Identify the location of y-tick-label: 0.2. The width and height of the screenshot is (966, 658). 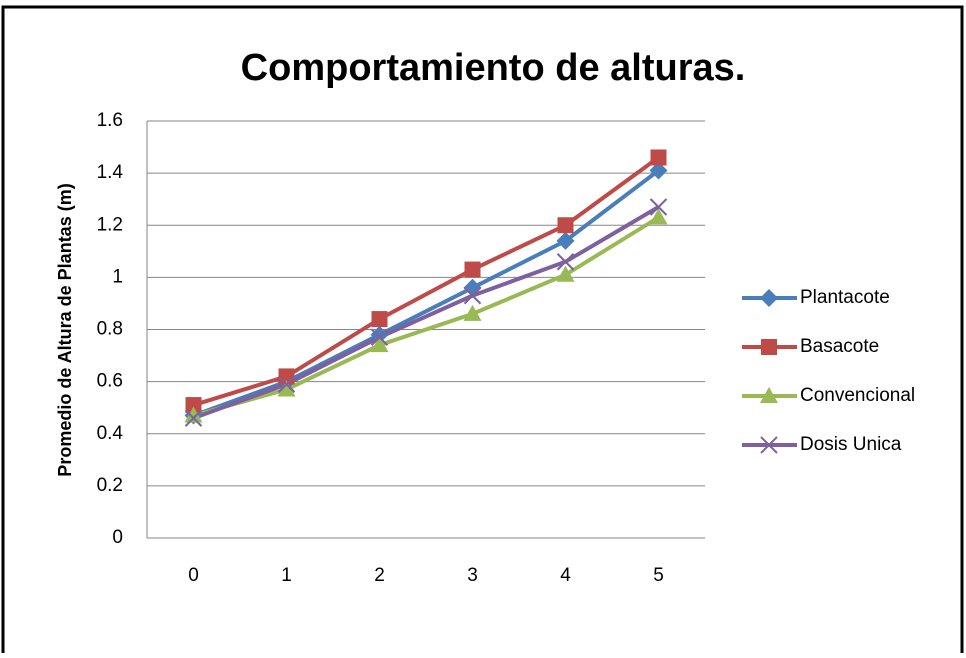
(110, 485).